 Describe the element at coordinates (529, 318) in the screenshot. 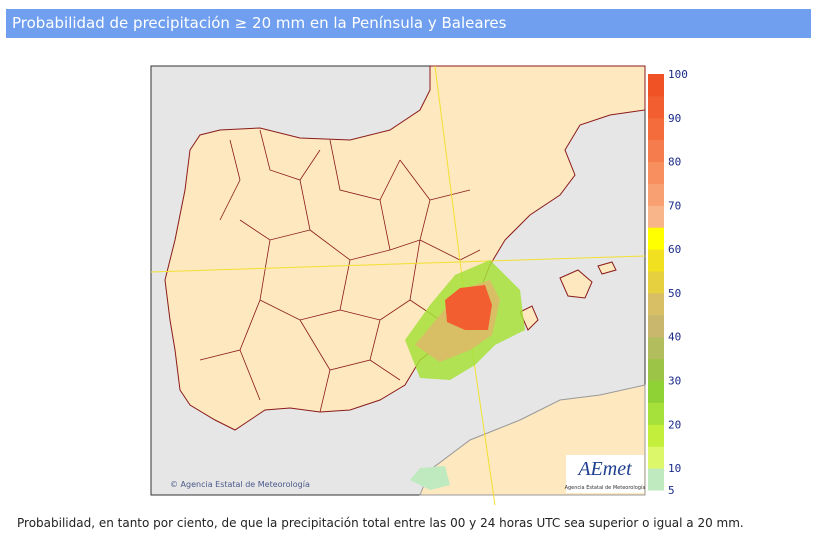

I see `land-ibiza` at that location.